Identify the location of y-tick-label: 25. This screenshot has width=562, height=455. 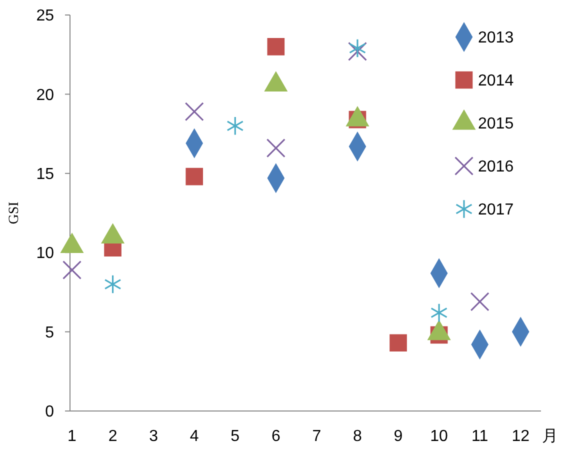
(45, 16).